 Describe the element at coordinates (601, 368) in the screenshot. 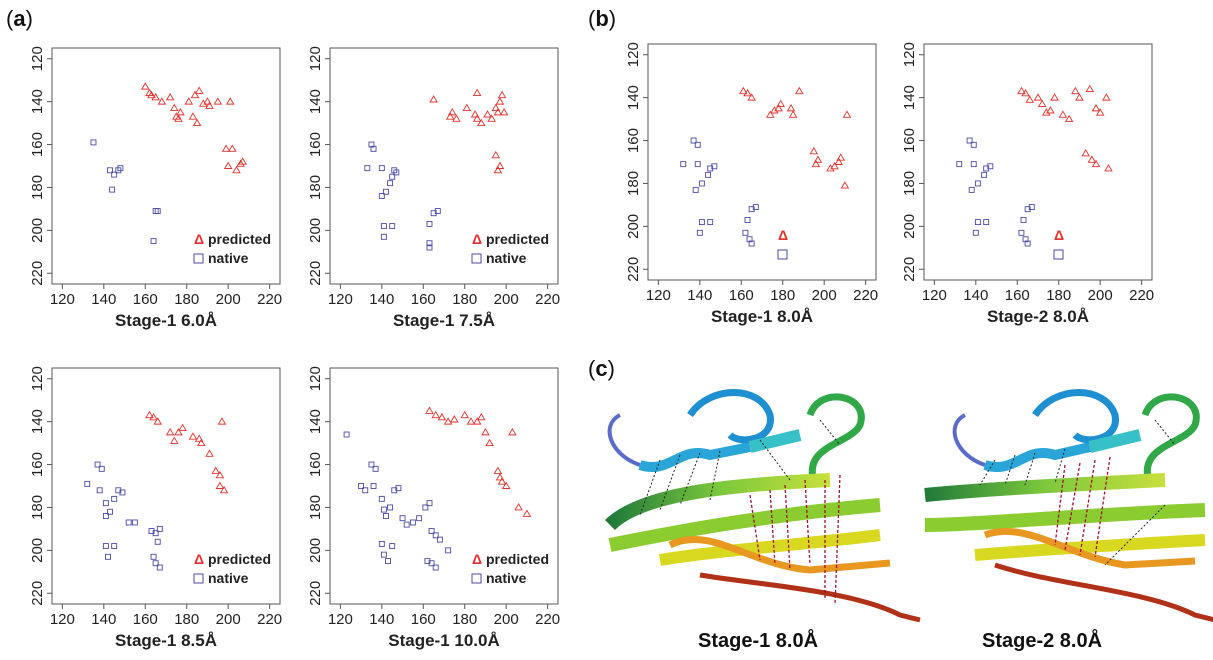

I see `panel-label-c: (c)` at that location.